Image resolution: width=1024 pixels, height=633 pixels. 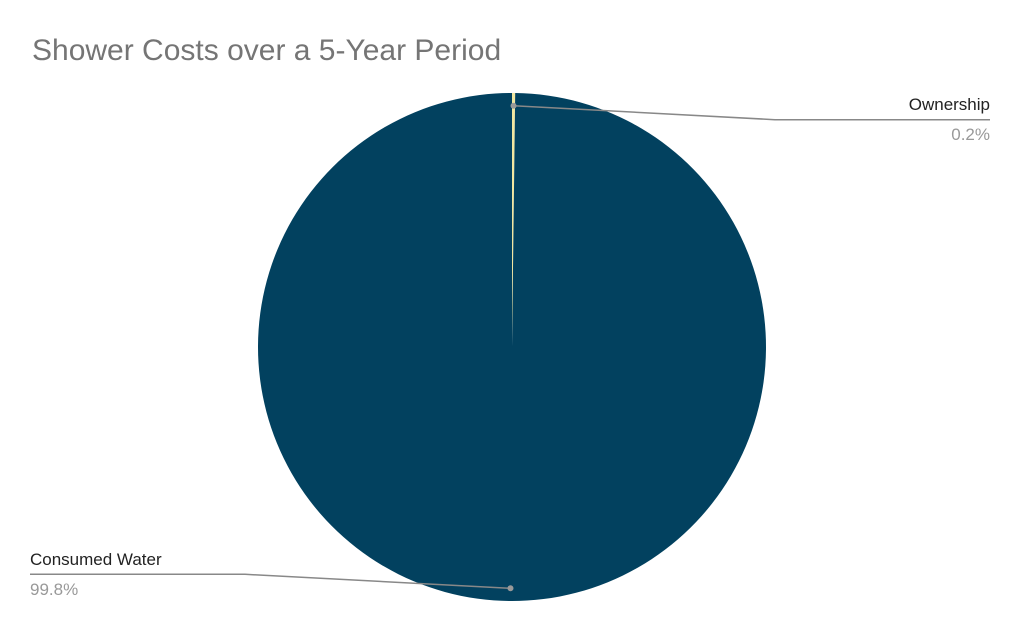 I want to click on slice-label: Consumed Water, so click(x=96, y=559).